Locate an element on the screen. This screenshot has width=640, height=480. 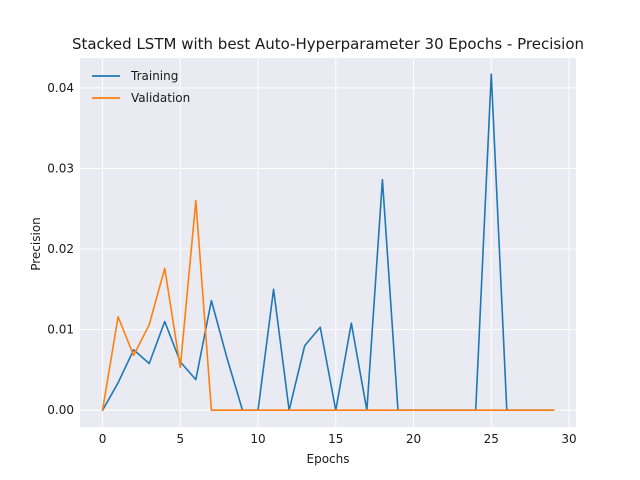
y-tick-label: 0.01 is located at coordinates (60, 330).